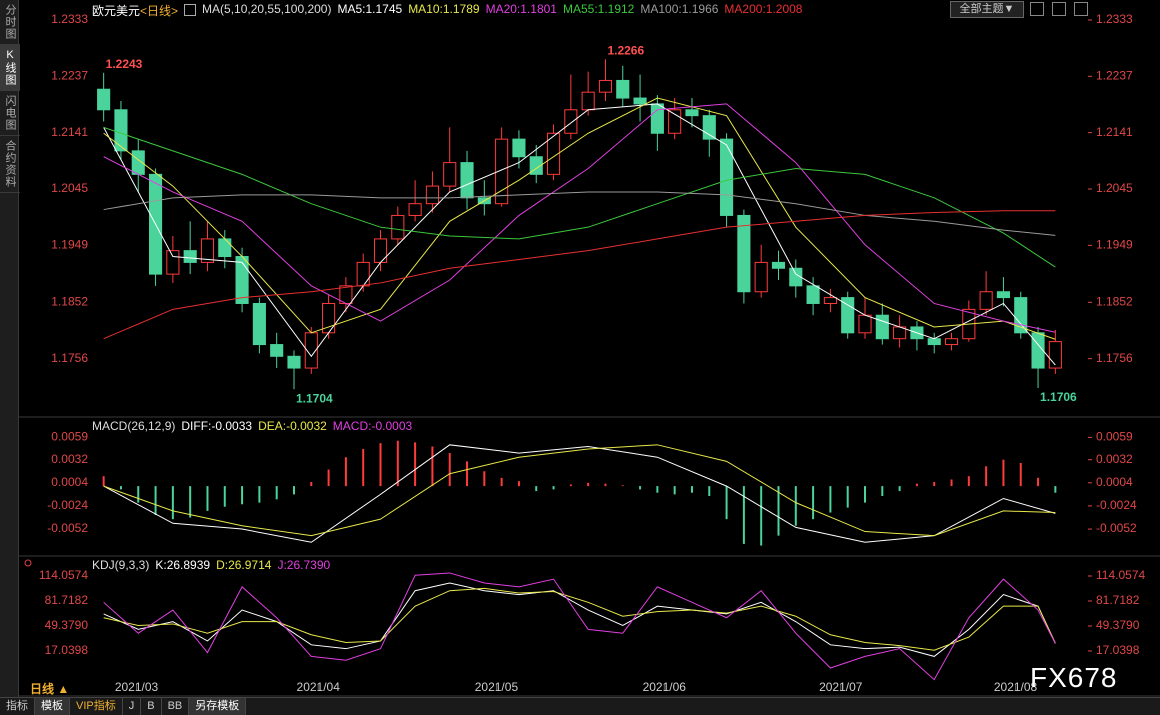  What do you see at coordinates (1114, 358) in the screenshot?
I see `y-tick-label: 1.1756` at bounding box center [1114, 358].